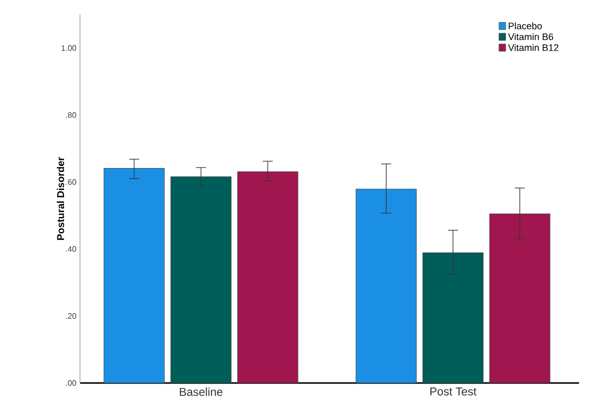 This screenshot has height=420, width=593. I want to click on x-tick-label: Baseline, so click(201, 392).